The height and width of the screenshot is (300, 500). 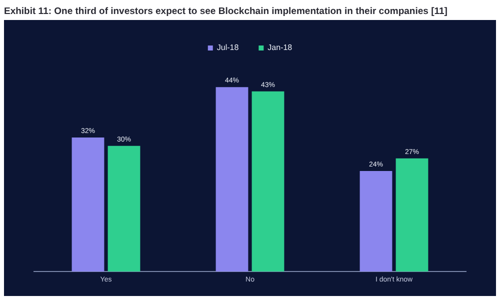 What do you see at coordinates (228, 47) in the screenshot?
I see `legend-label: Jul-18` at bounding box center [228, 47].